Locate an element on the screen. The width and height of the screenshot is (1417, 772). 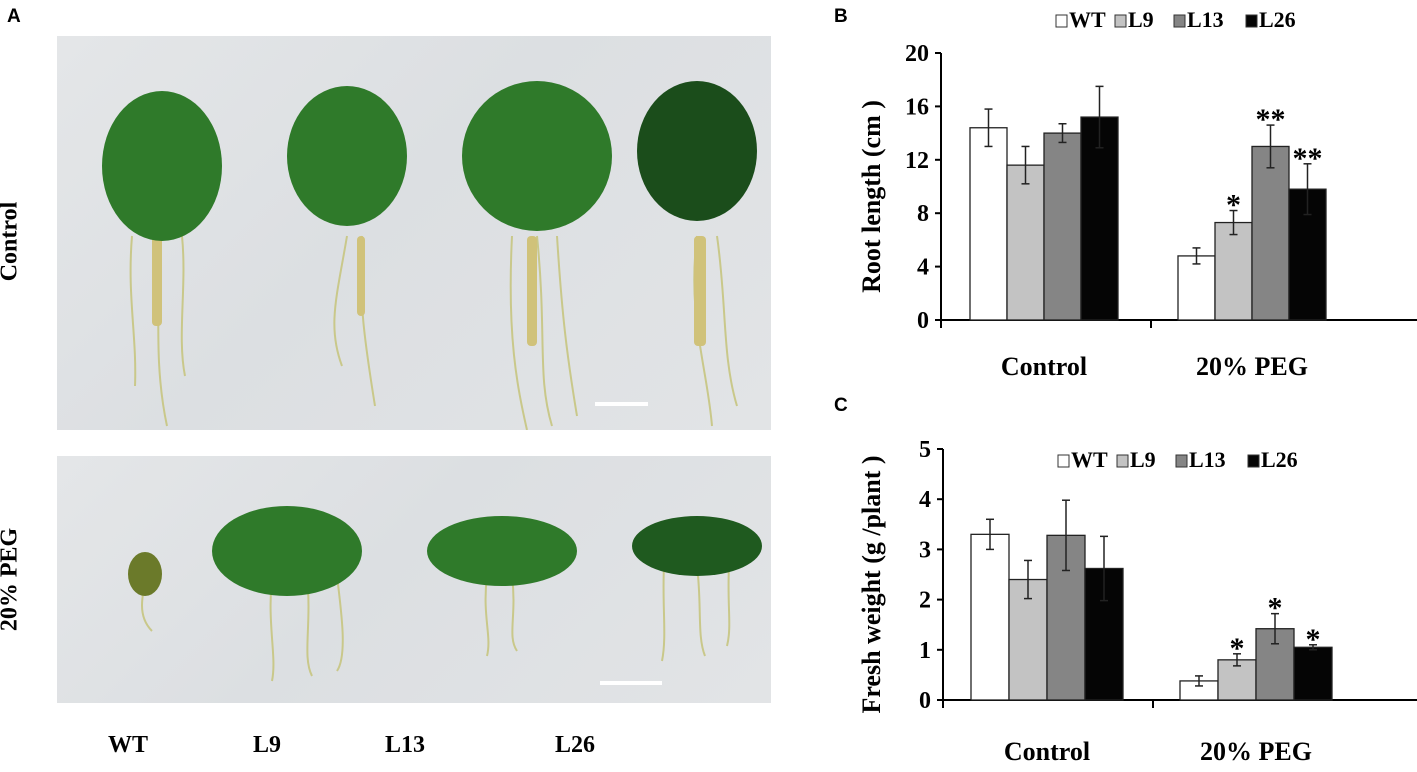
row-label-control: Control is located at coordinates (11, 241).